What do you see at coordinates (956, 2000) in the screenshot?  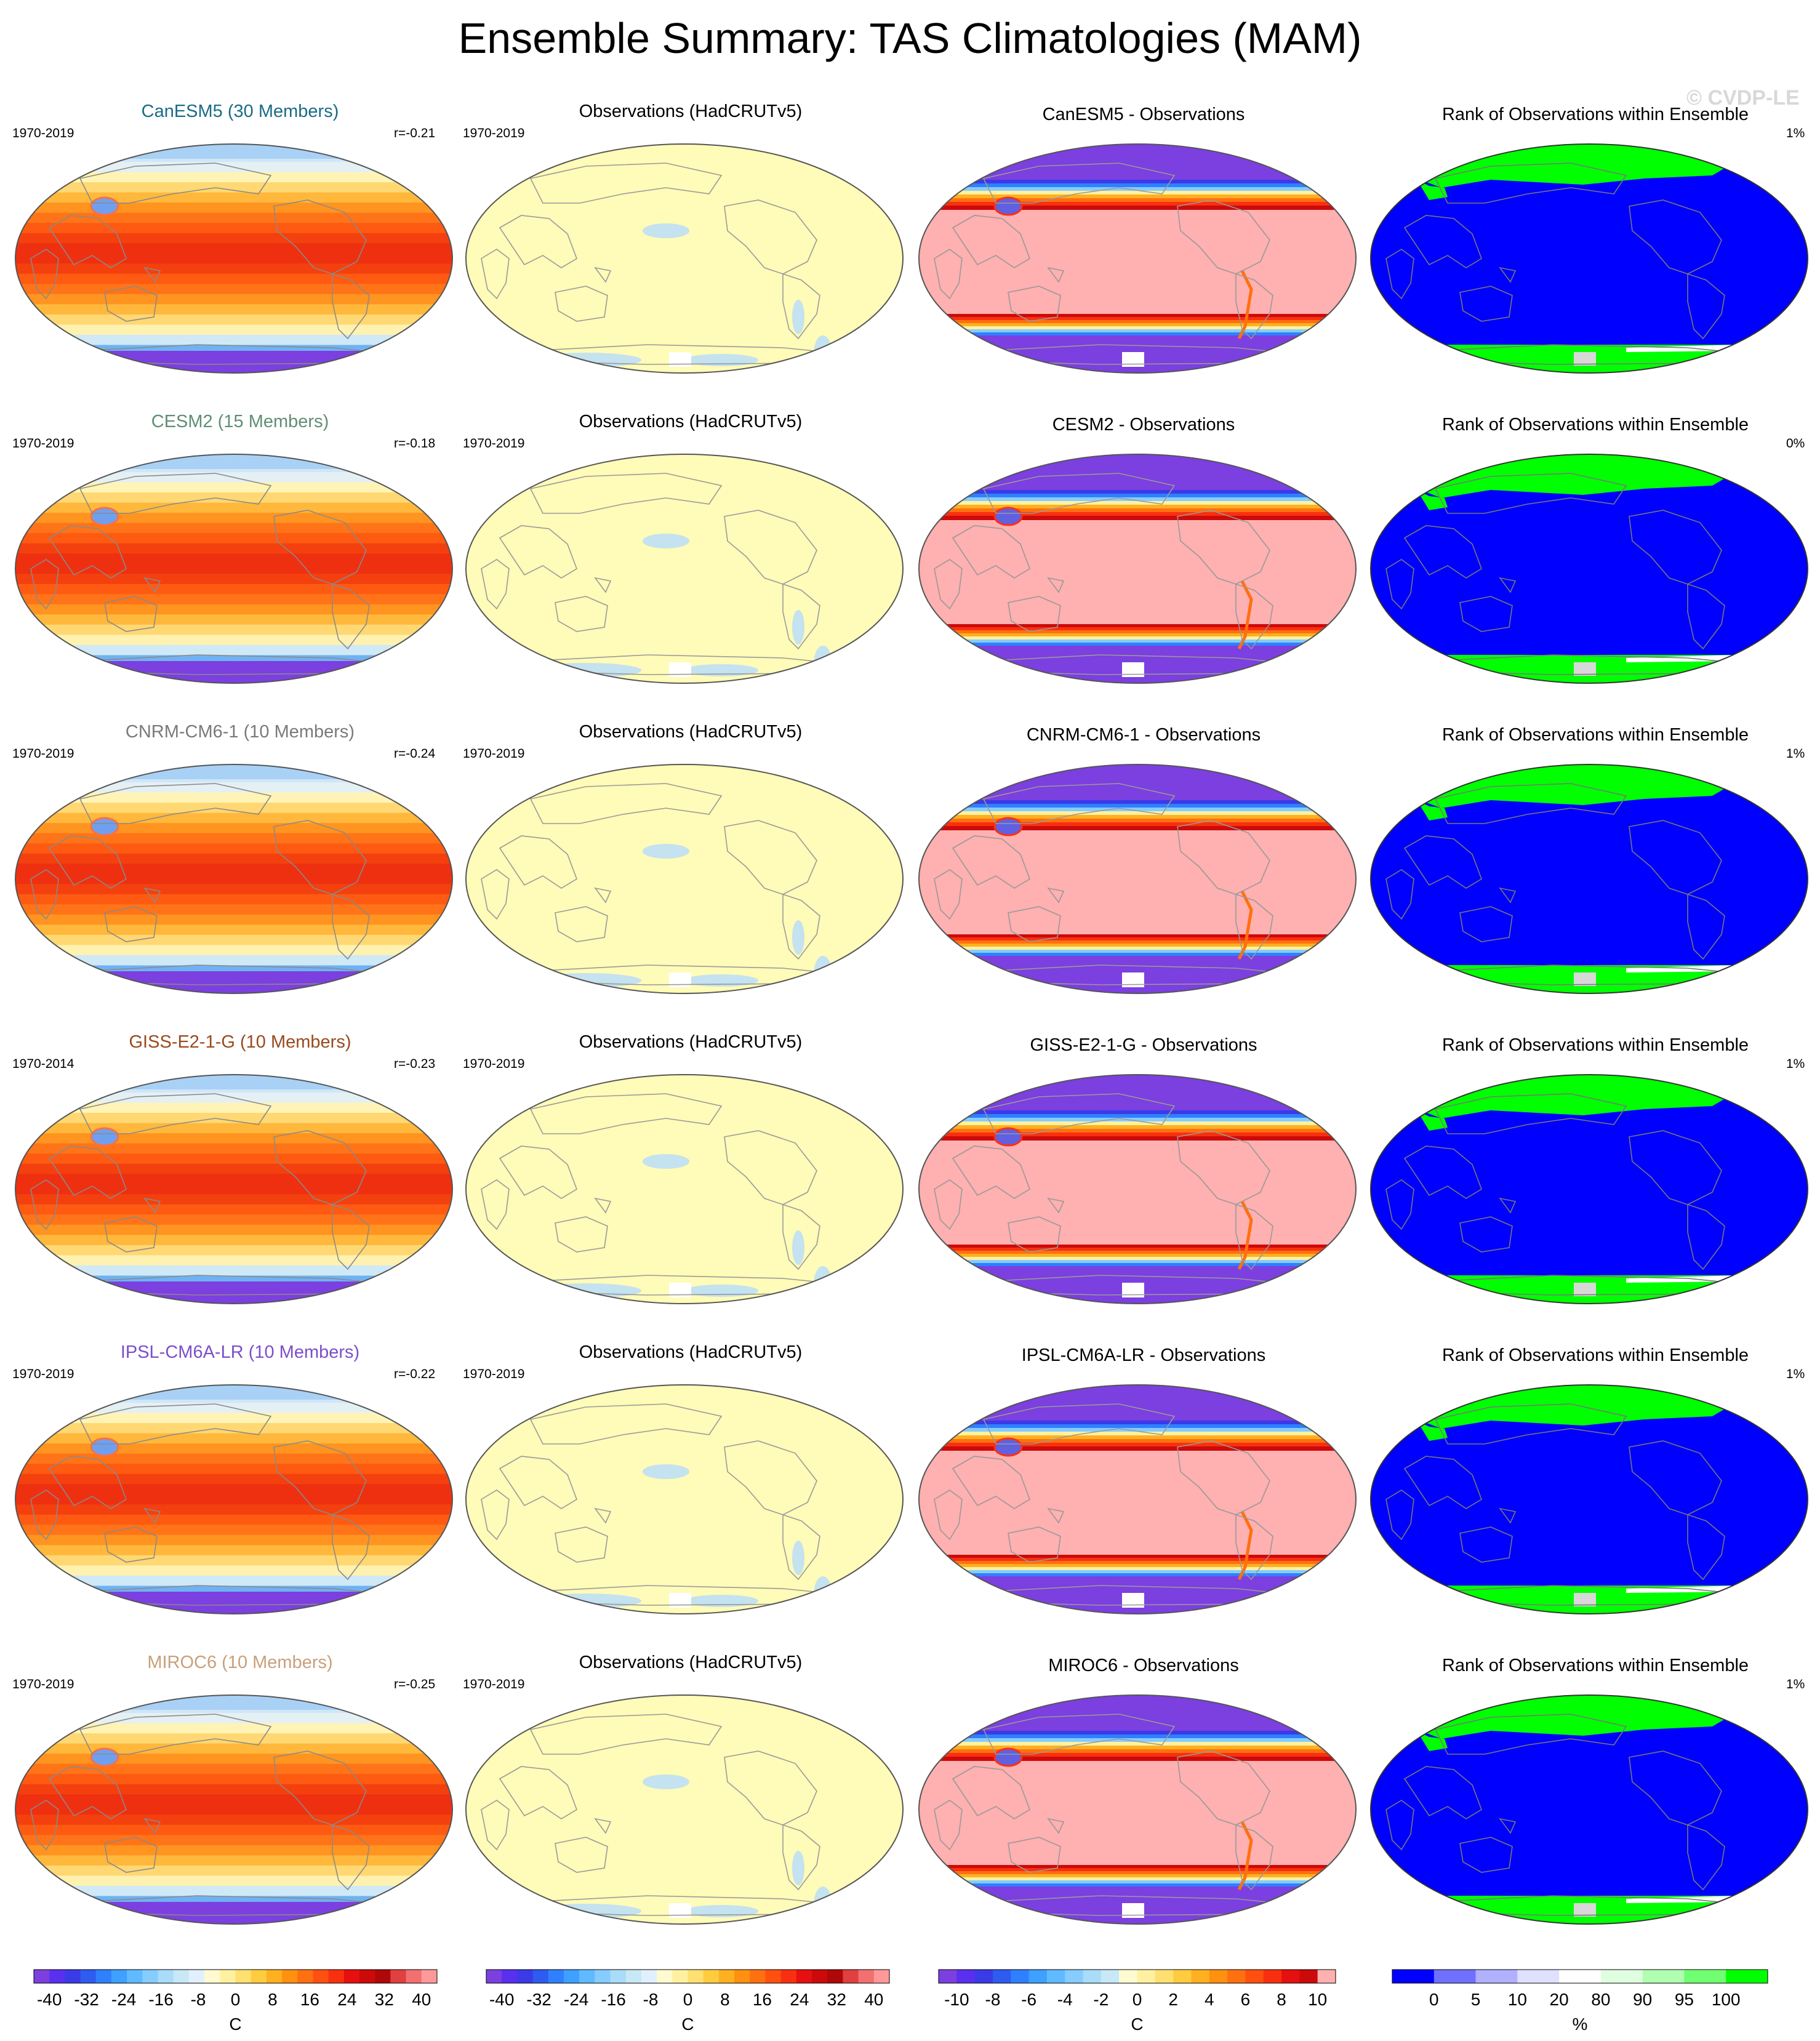 I see `colorbar-tick-label: -10` at bounding box center [956, 2000].